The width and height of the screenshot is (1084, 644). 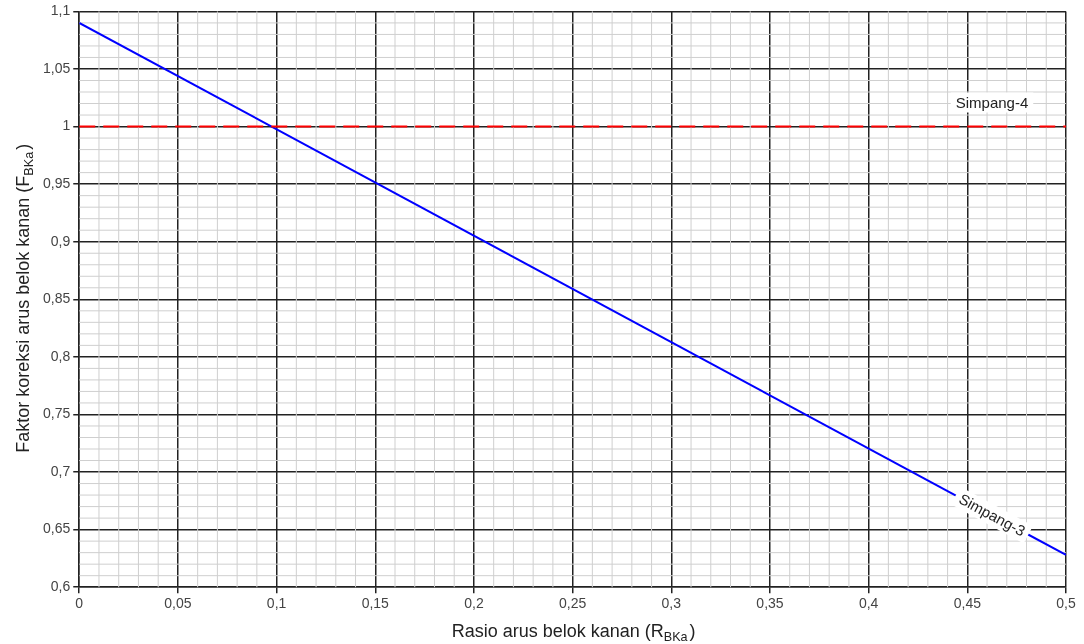 I want to click on y-tick-label: 1, so click(x=66, y=125).